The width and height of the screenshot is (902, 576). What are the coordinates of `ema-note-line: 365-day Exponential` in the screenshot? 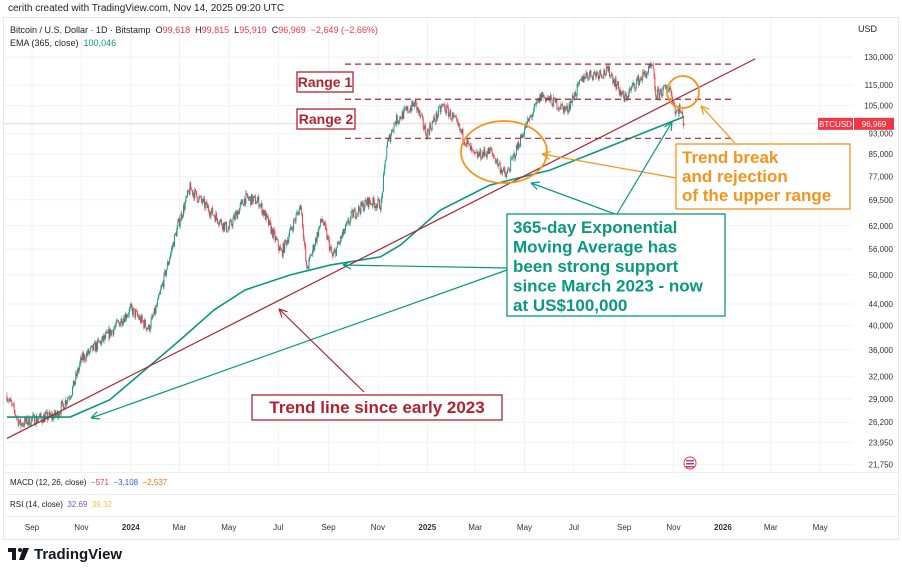 It's located at (595, 227).